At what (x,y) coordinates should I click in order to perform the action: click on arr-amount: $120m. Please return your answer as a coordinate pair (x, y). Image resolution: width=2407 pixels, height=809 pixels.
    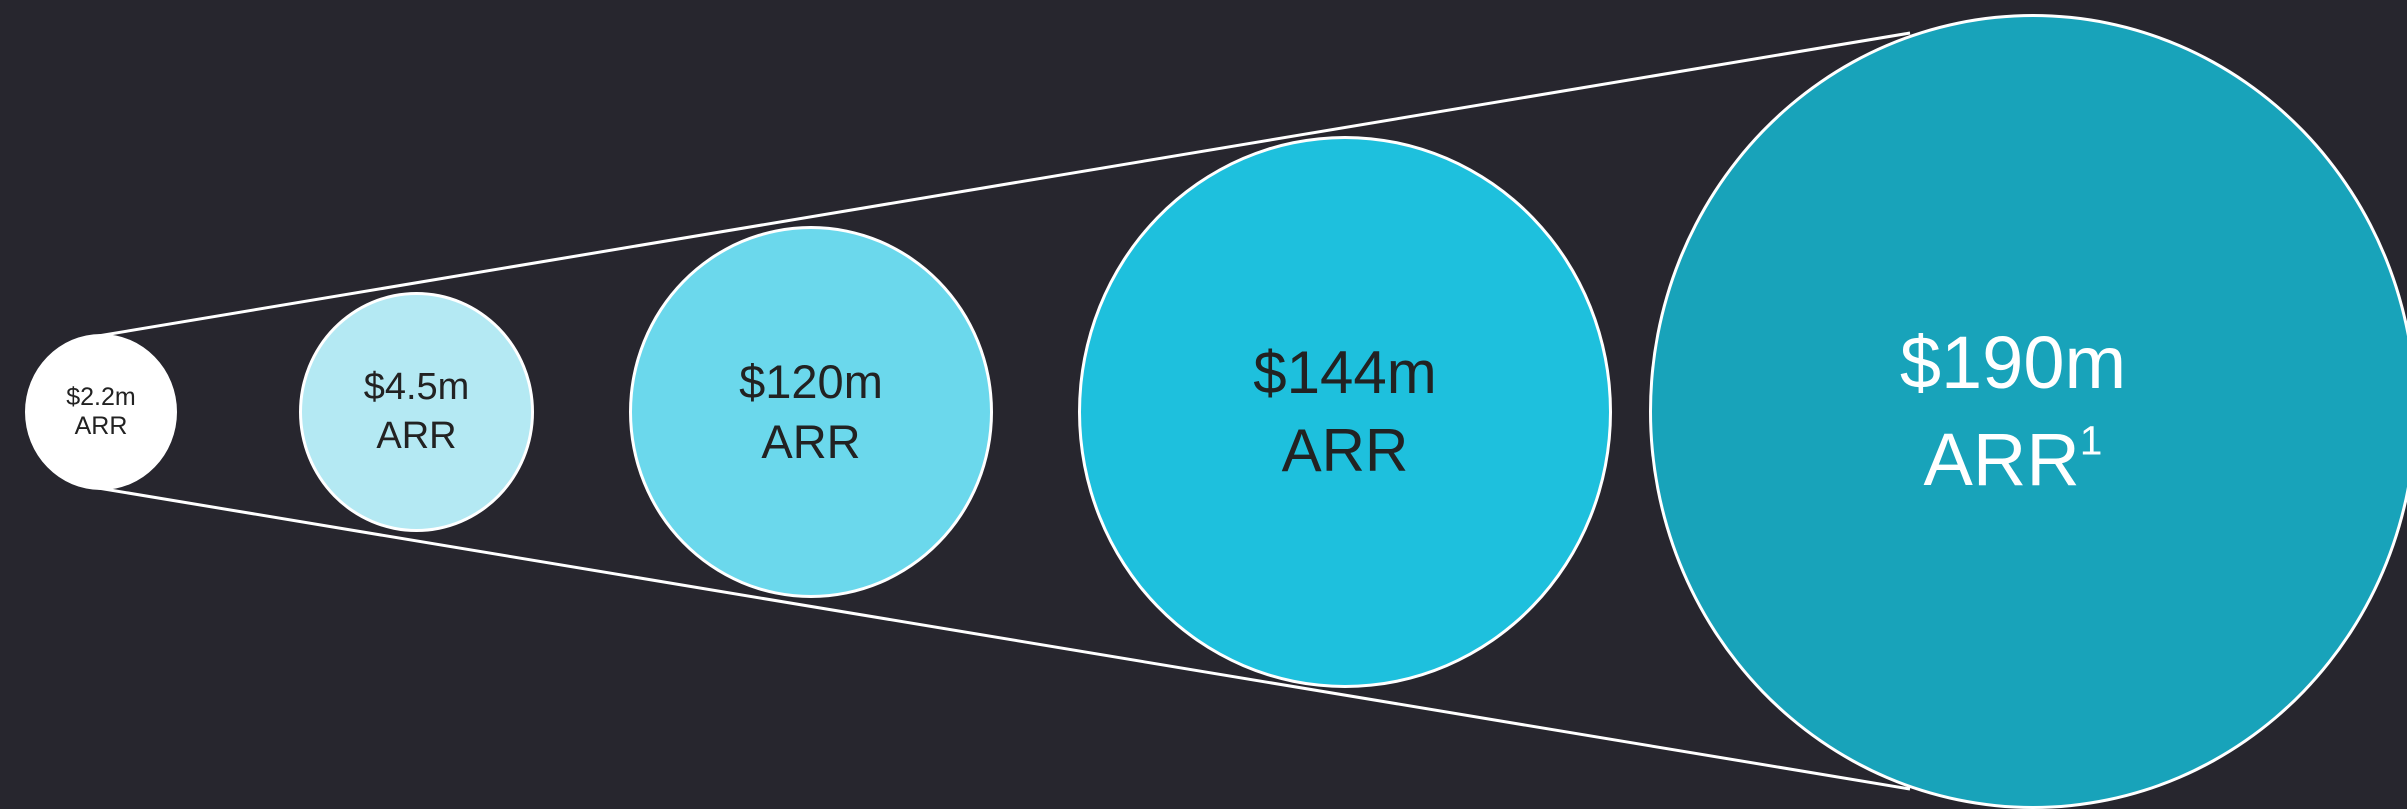
    Looking at the image, I should click on (811, 381).